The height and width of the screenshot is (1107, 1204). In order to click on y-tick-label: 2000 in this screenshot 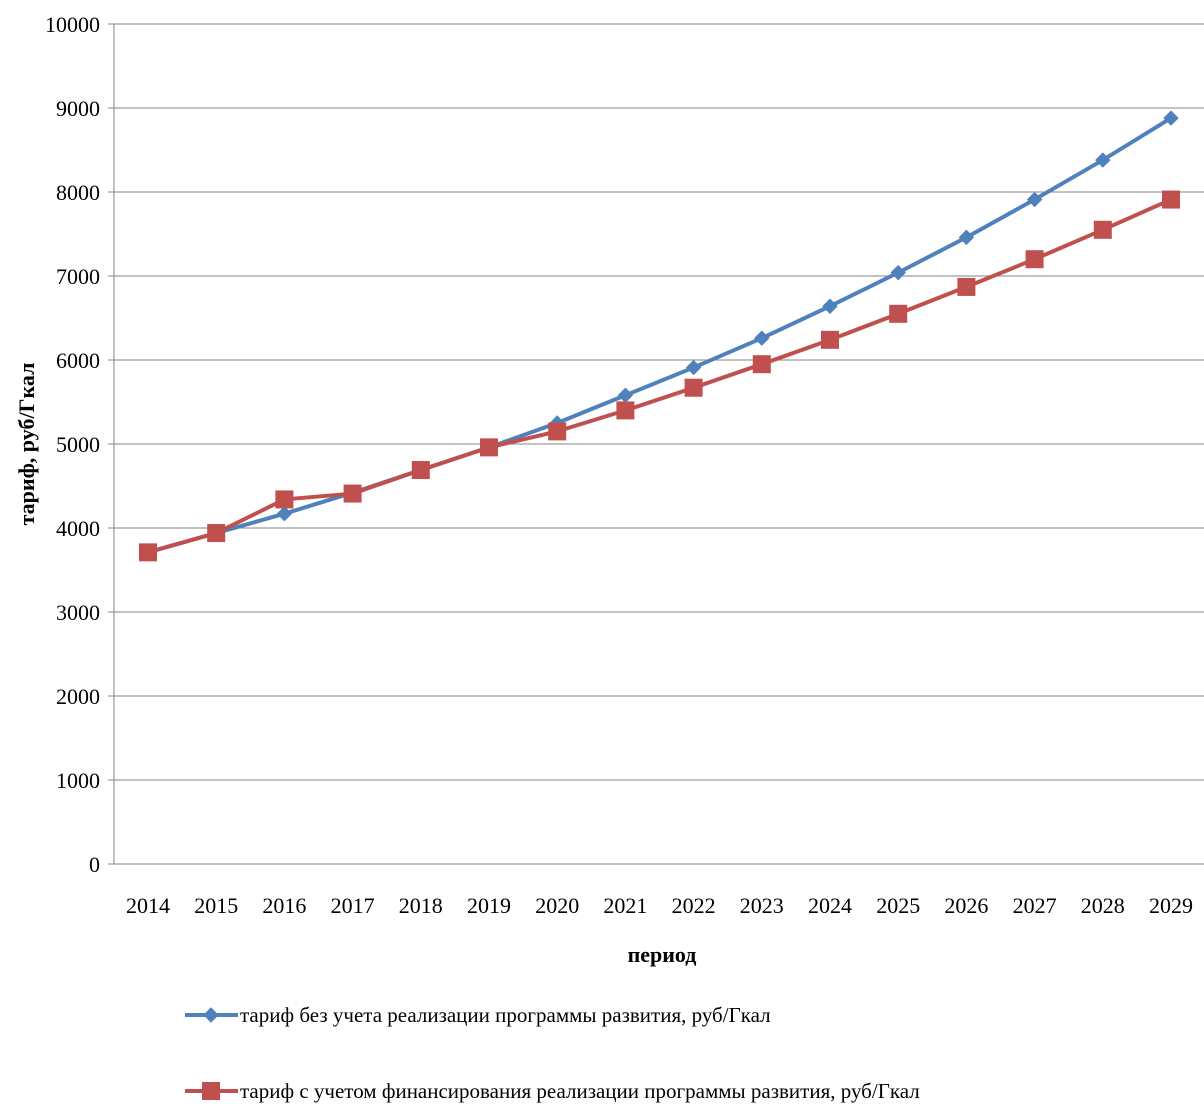, I will do `click(78, 696)`.